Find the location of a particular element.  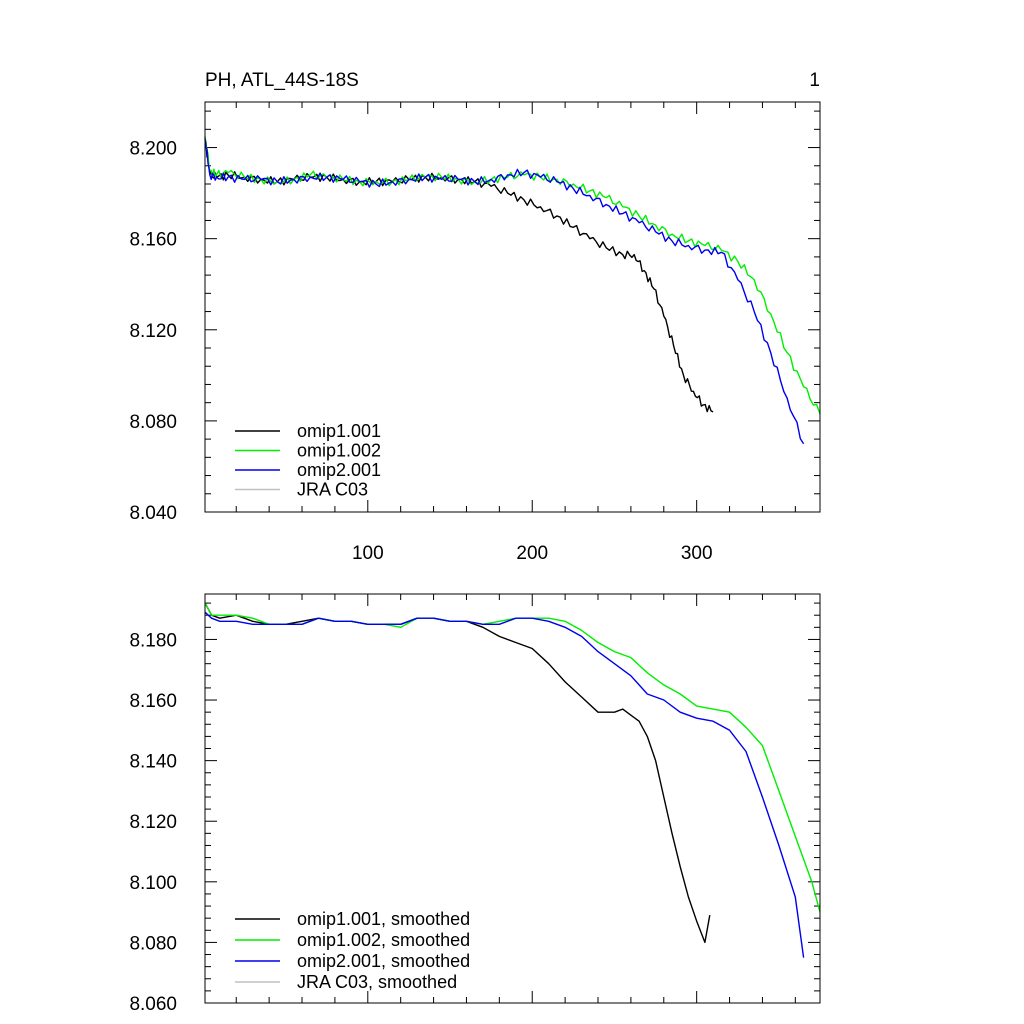

y-tick-label: 8.100 is located at coordinates (153, 883).